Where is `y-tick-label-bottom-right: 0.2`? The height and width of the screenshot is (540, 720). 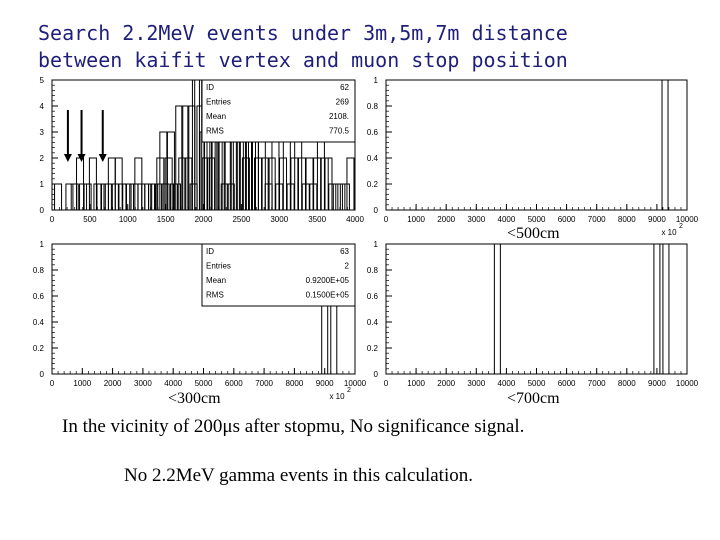 y-tick-label-bottom-right: 0.2 is located at coordinates (373, 348).